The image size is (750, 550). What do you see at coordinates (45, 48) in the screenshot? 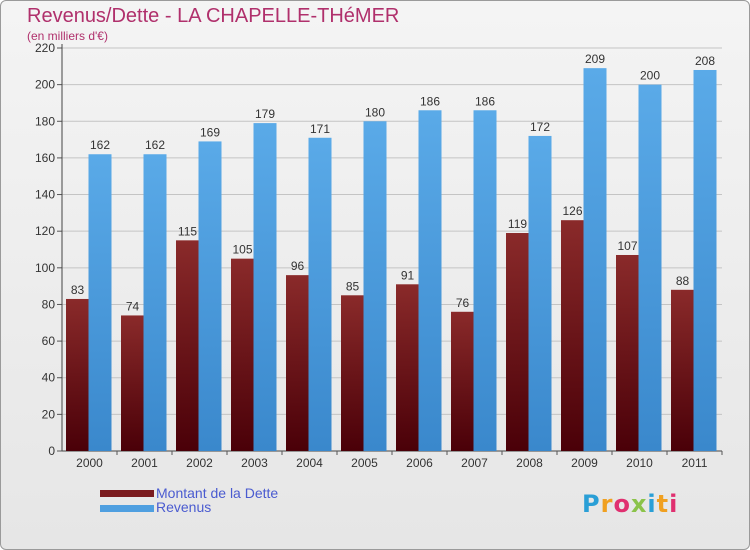
I see `y-tick-label: 220` at bounding box center [45, 48].